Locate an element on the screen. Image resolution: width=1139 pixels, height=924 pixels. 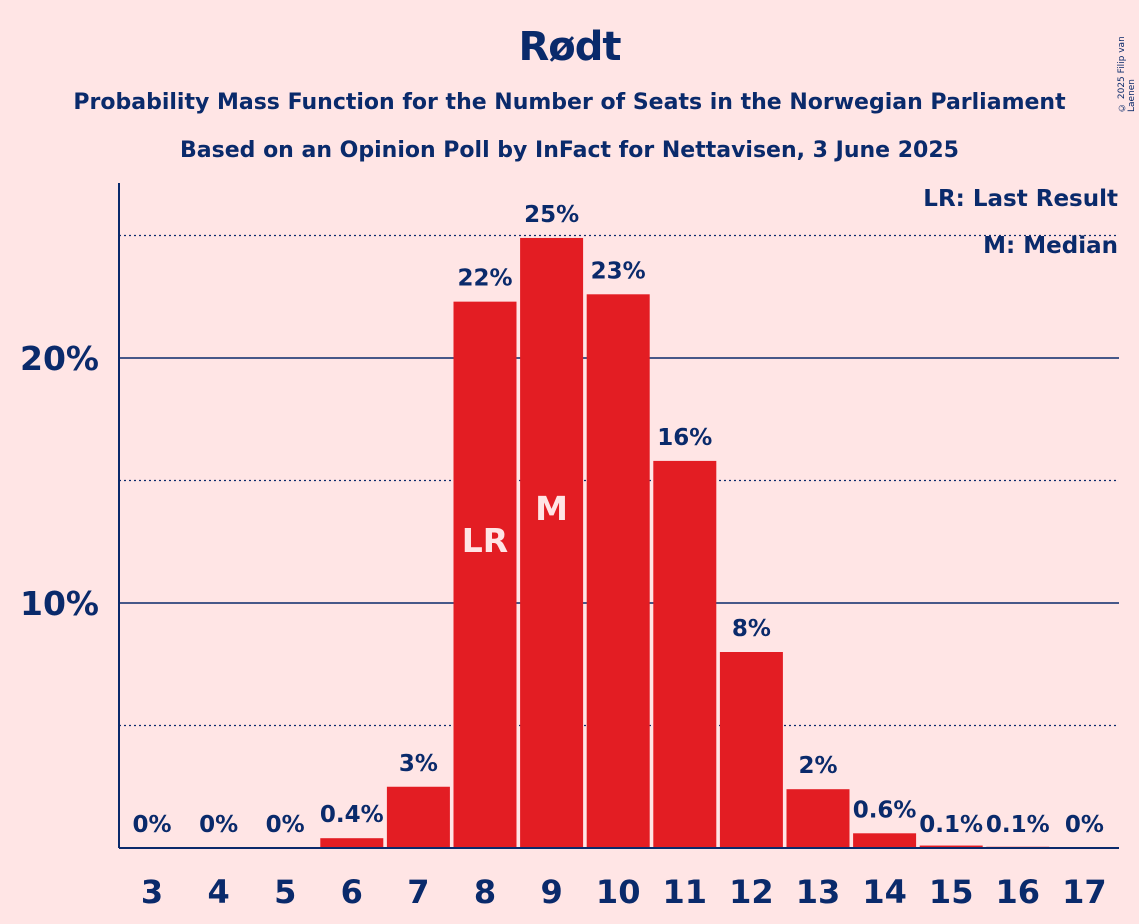
x-tick-label: 10 is located at coordinates (618, 892).